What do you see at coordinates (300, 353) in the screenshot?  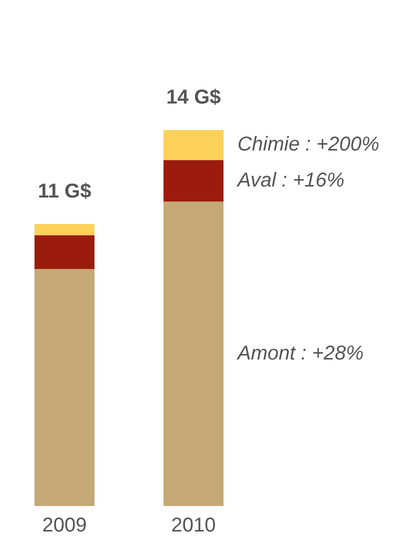 I see `series-label: Amont : +28%` at bounding box center [300, 353].